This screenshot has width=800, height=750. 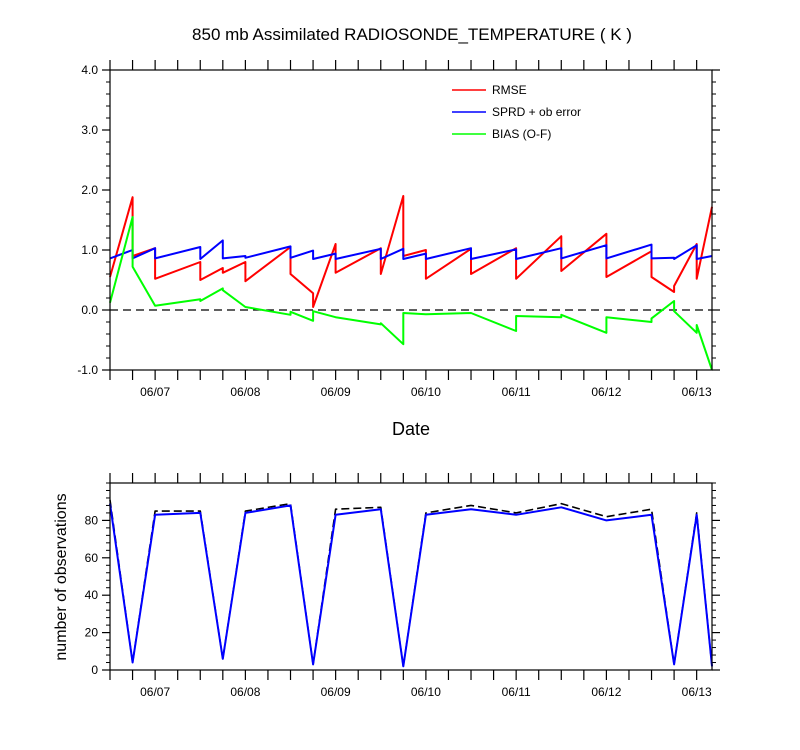 What do you see at coordinates (155, 692) in the screenshot?
I see `chart1-x-tick-label-0: 06/07` at bounding box center [155, 692].